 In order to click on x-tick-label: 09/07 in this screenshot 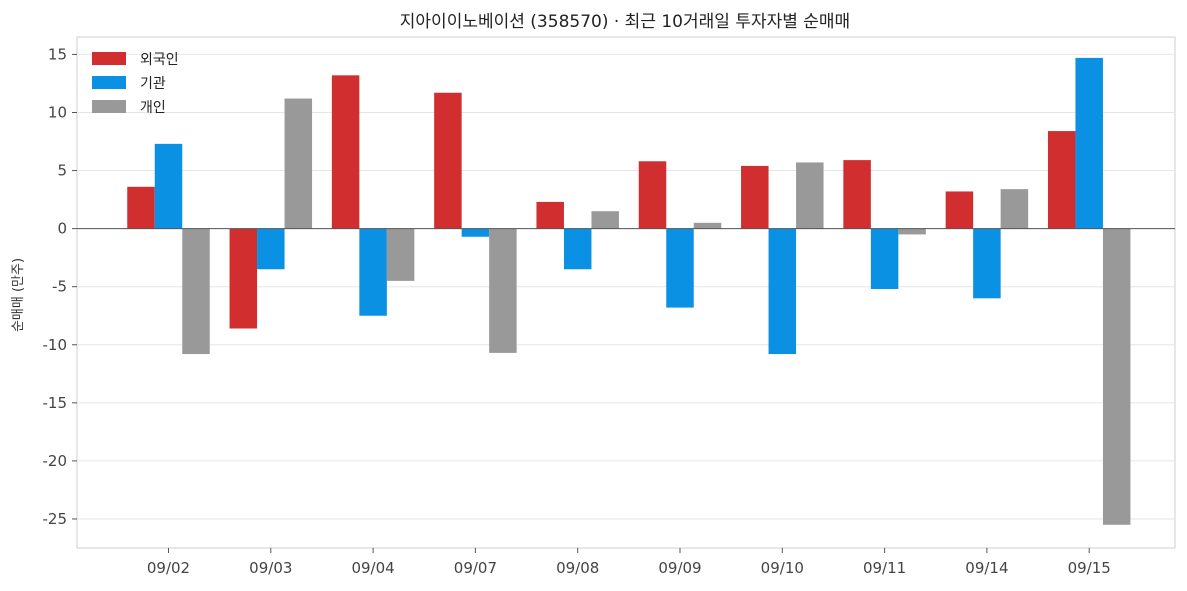, I will do `click(475, 568)`.